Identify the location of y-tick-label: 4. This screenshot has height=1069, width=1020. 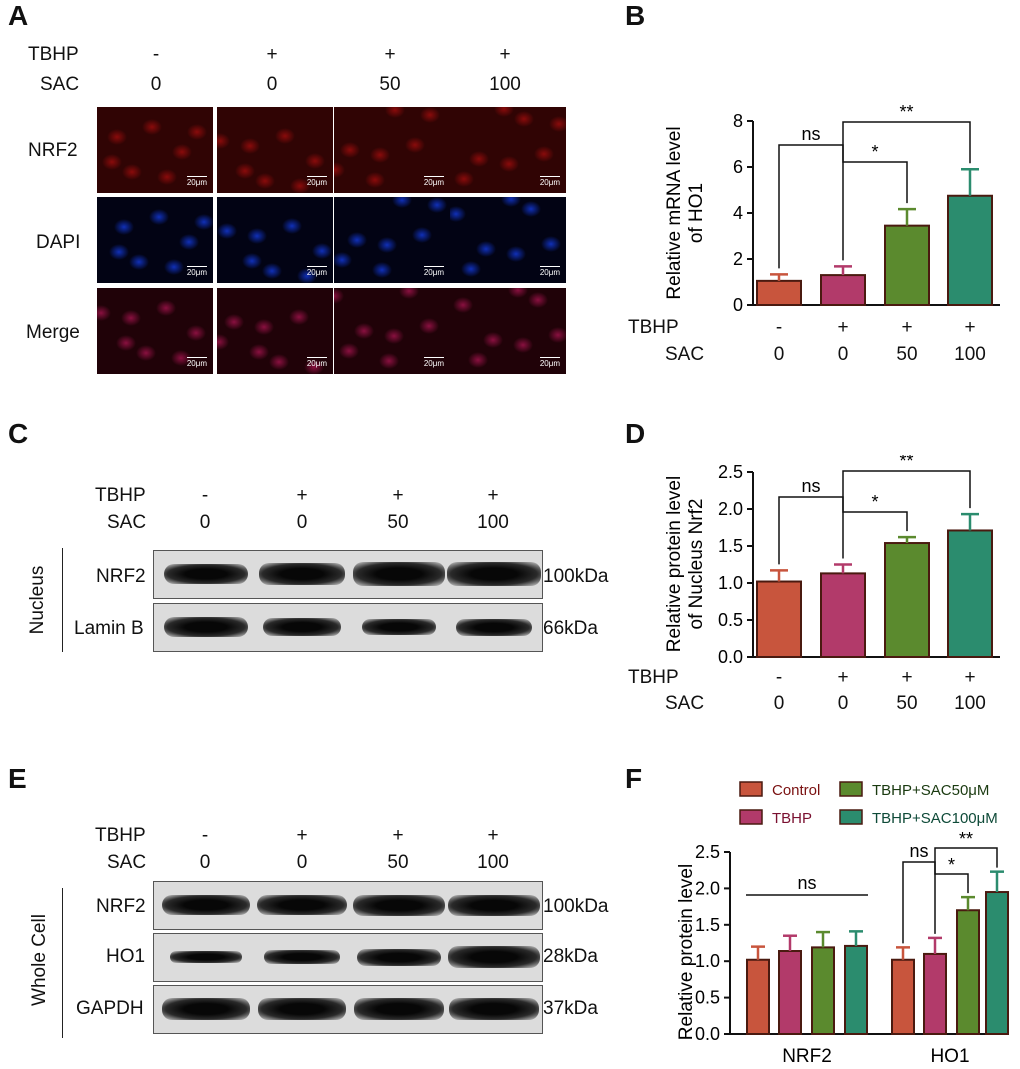
(738, 213).